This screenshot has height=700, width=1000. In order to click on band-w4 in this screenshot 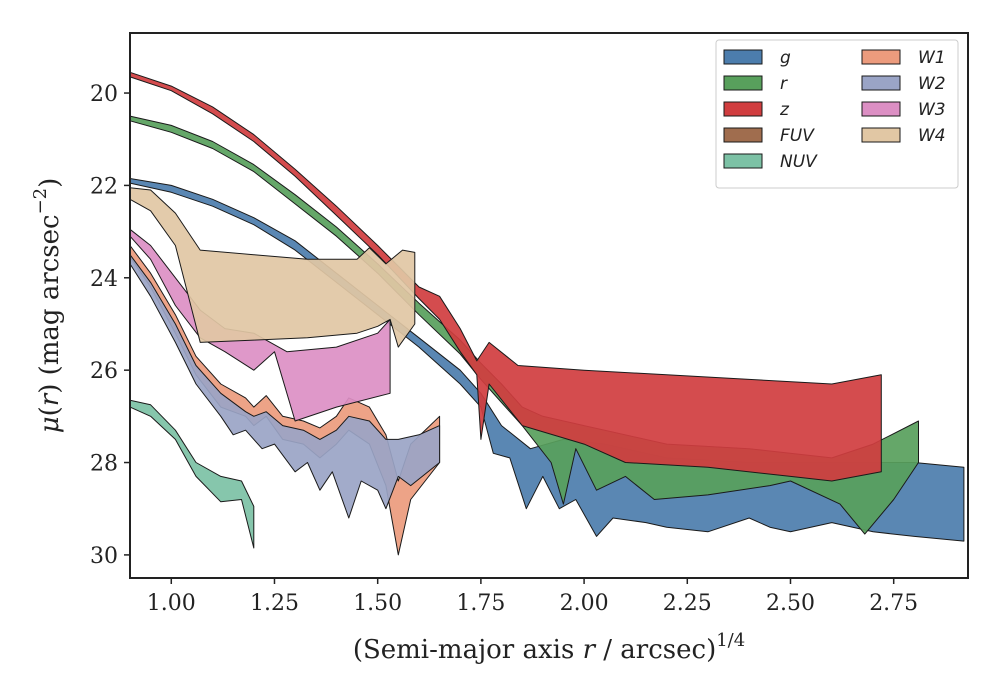, I will do `click(272, 267)`.